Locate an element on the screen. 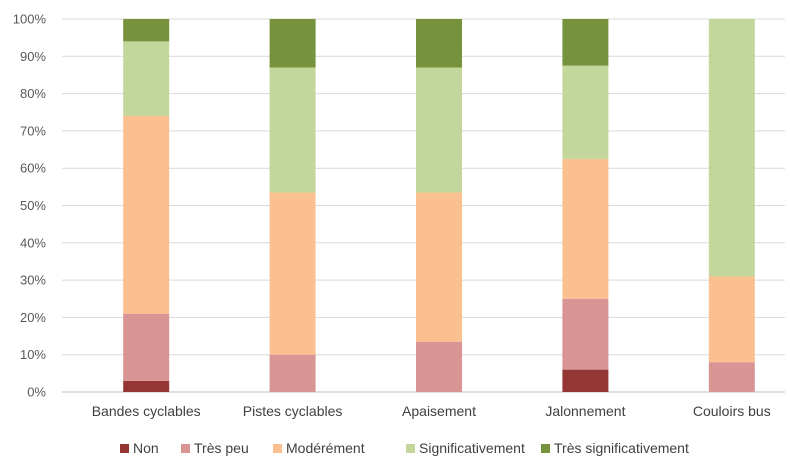 Image resolution: width=790 pixels, height=456 pixels. x-category-label: Pistes cyclables is located at coordinates (293, 411).